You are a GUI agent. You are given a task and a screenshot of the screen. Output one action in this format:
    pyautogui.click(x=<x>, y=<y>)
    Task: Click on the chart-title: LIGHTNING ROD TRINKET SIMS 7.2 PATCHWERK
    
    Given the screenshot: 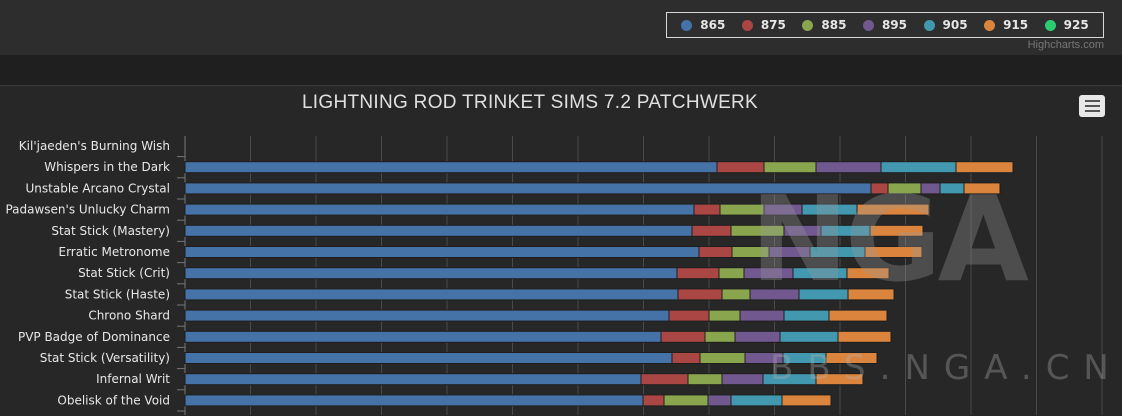 What is the action you would take?
    pyautogui.click(x=530, y=102)
    